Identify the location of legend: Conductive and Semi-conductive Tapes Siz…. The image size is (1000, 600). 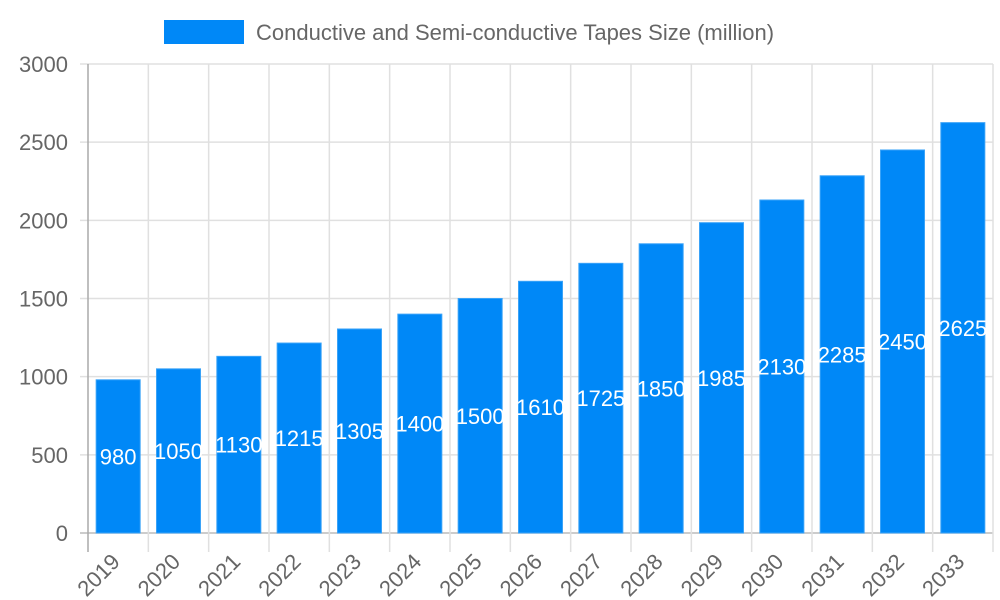
(469, 32).